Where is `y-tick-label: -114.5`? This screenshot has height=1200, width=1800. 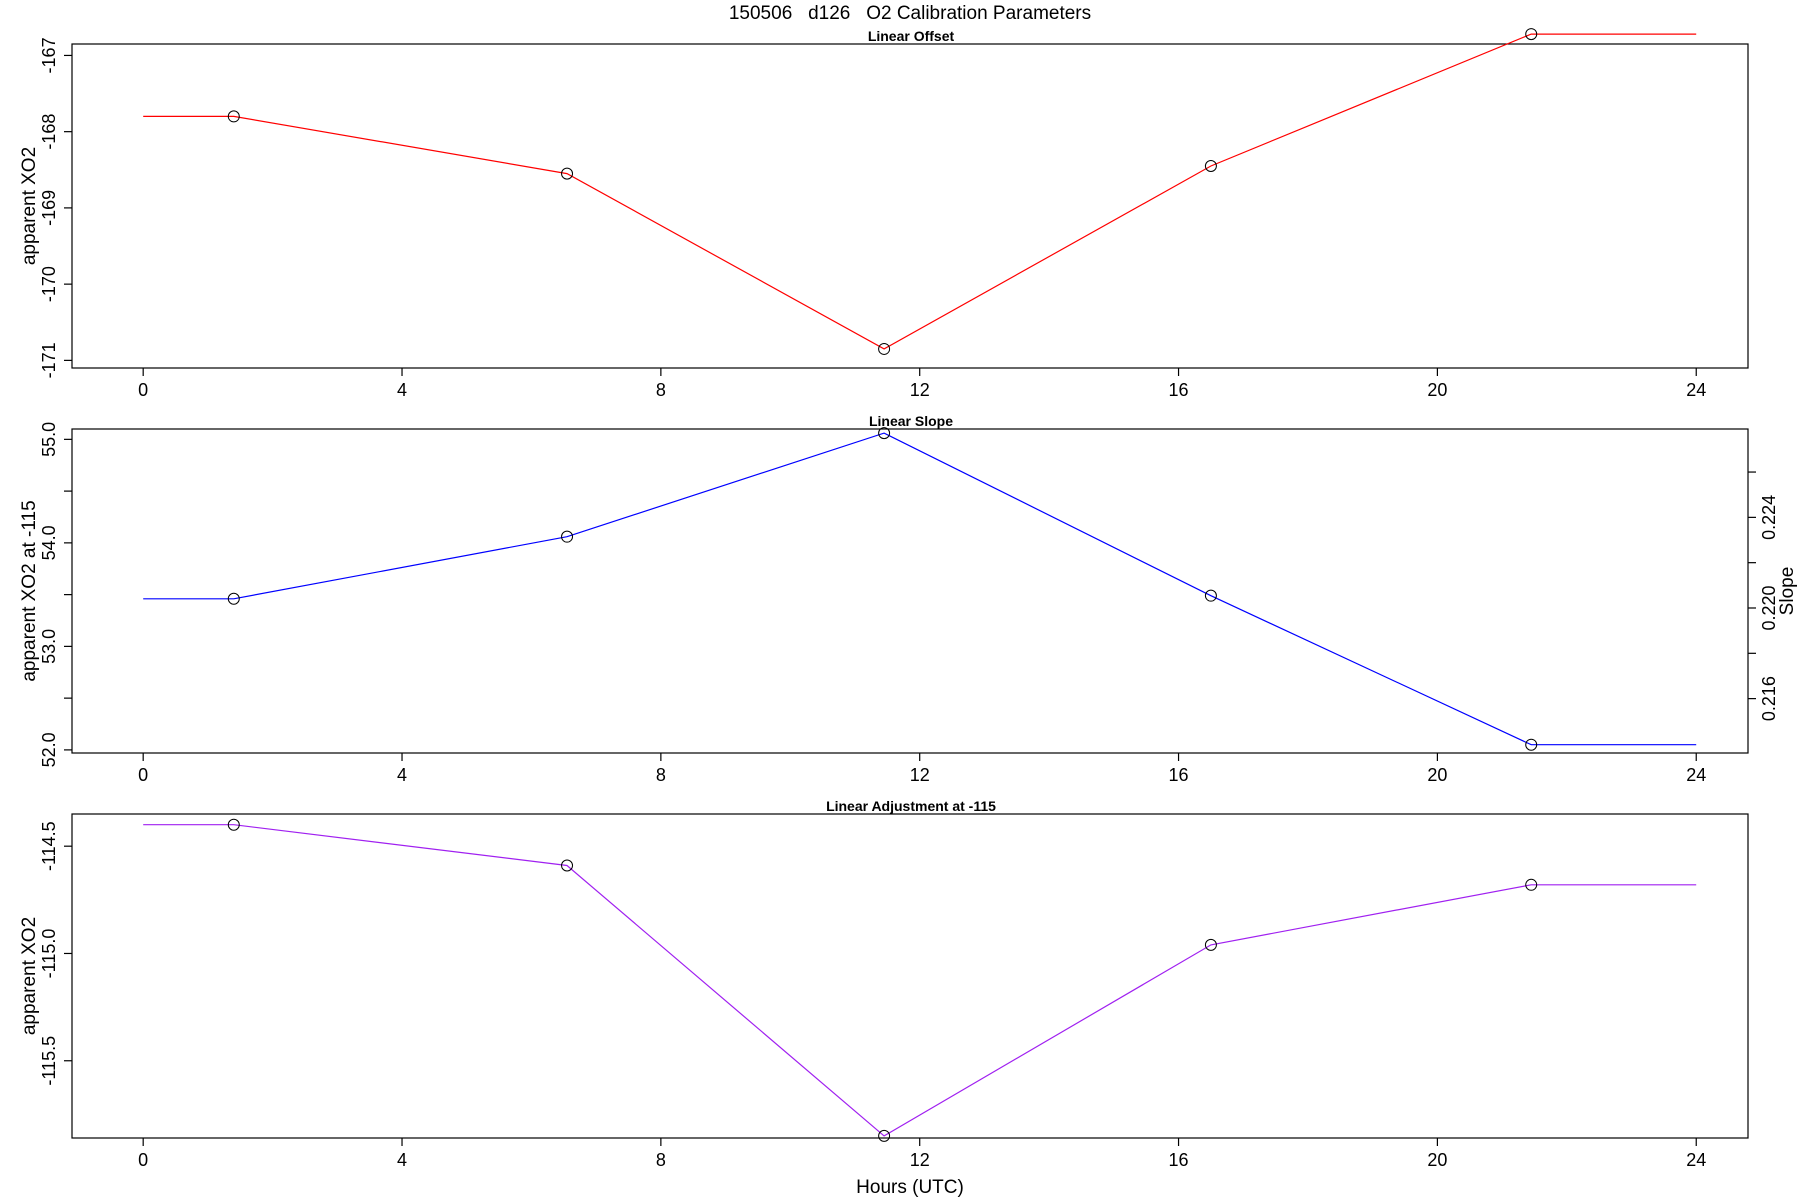 y-tick-label: -114.5 is located at coordinates (49, 846).